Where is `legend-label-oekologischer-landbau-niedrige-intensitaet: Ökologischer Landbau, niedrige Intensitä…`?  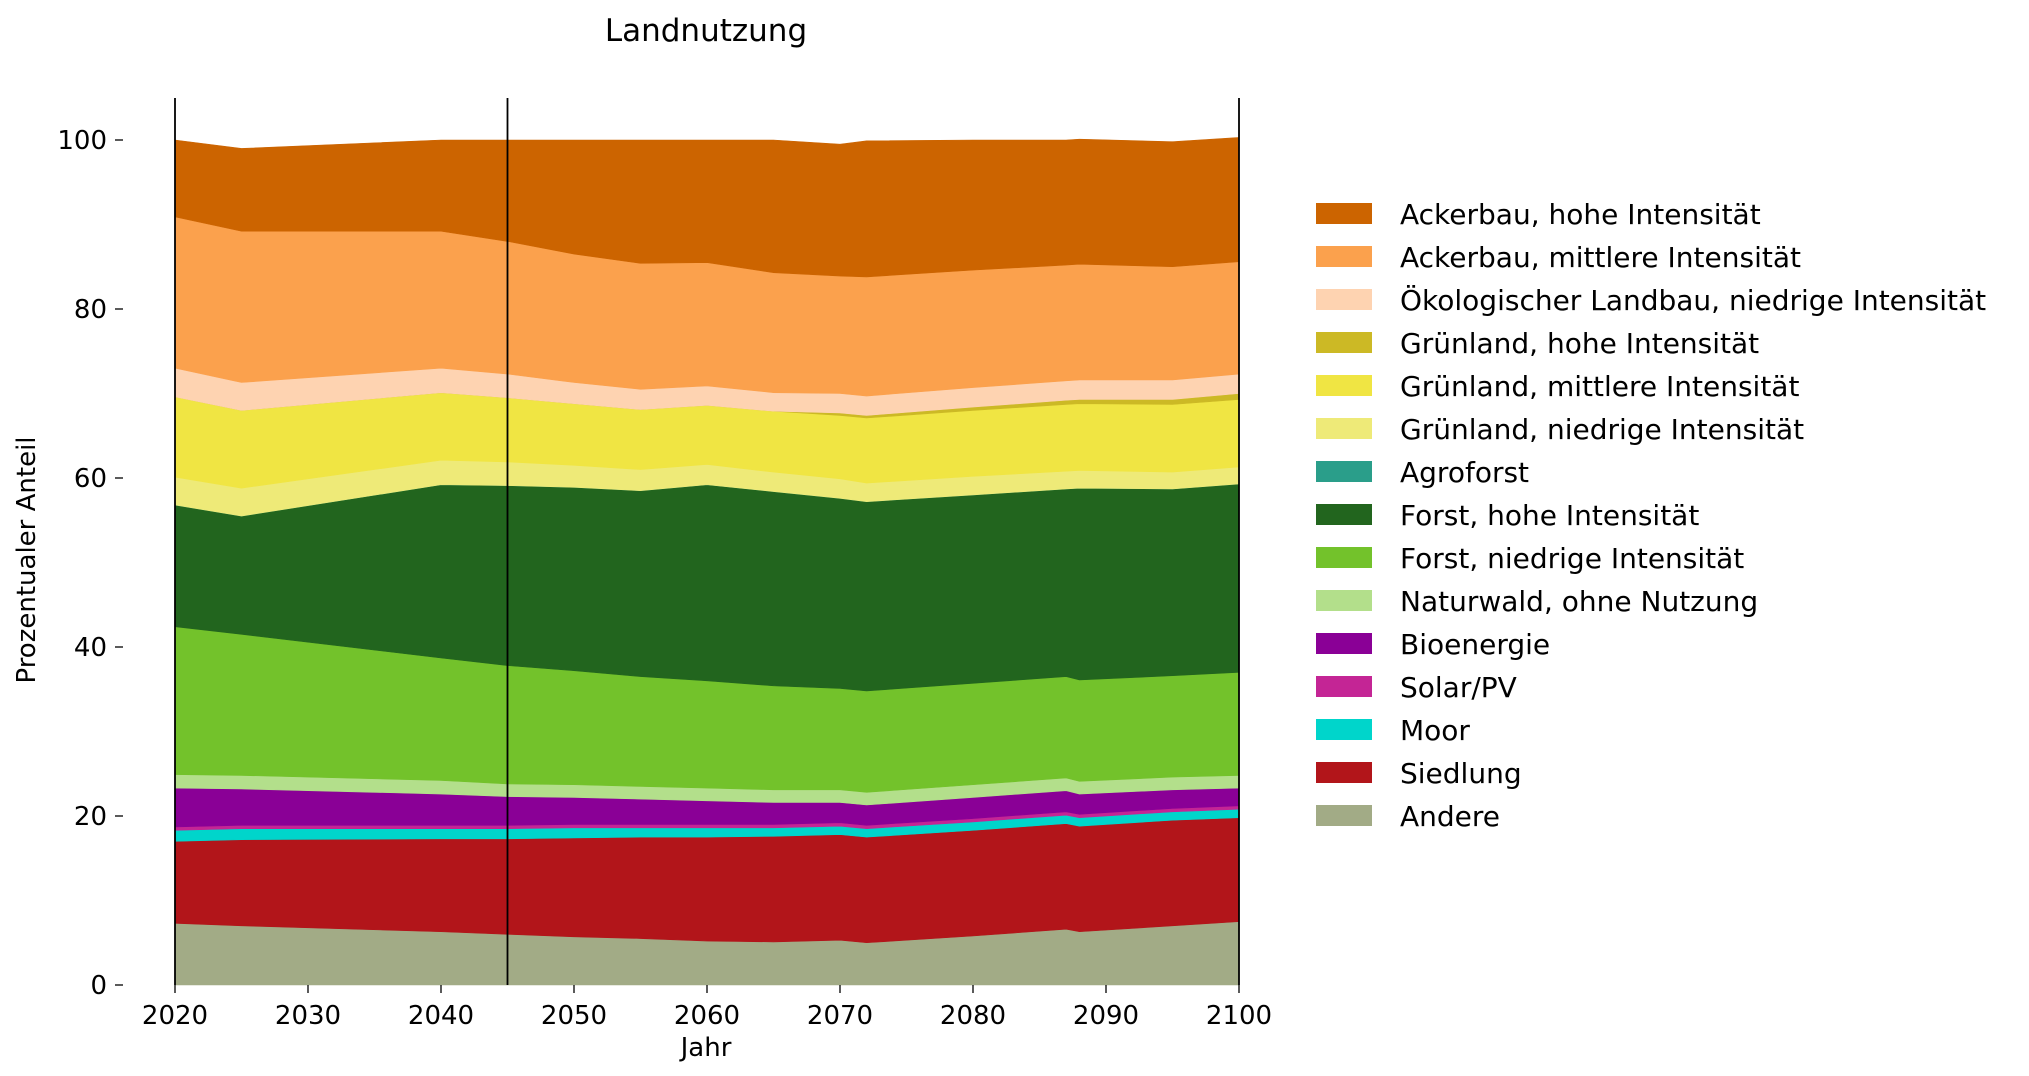 legend-label-oekologischer-landbau-niedrige-intensitaet: Ökologischer Landbau, niedrige Intensitä… is located at coordinates (1693, 300).